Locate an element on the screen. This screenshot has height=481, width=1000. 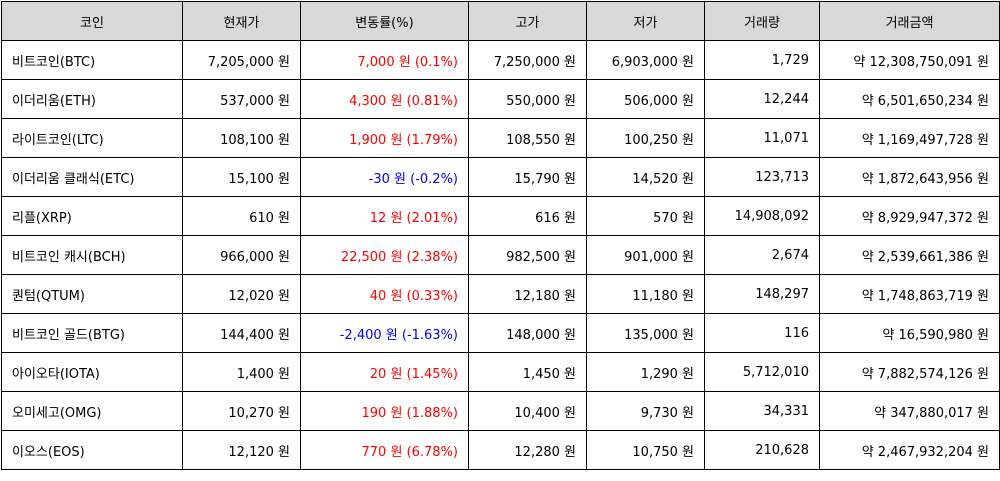
change-cell: 4,300 원 (0.81%) is located at coordinates (384, 99).